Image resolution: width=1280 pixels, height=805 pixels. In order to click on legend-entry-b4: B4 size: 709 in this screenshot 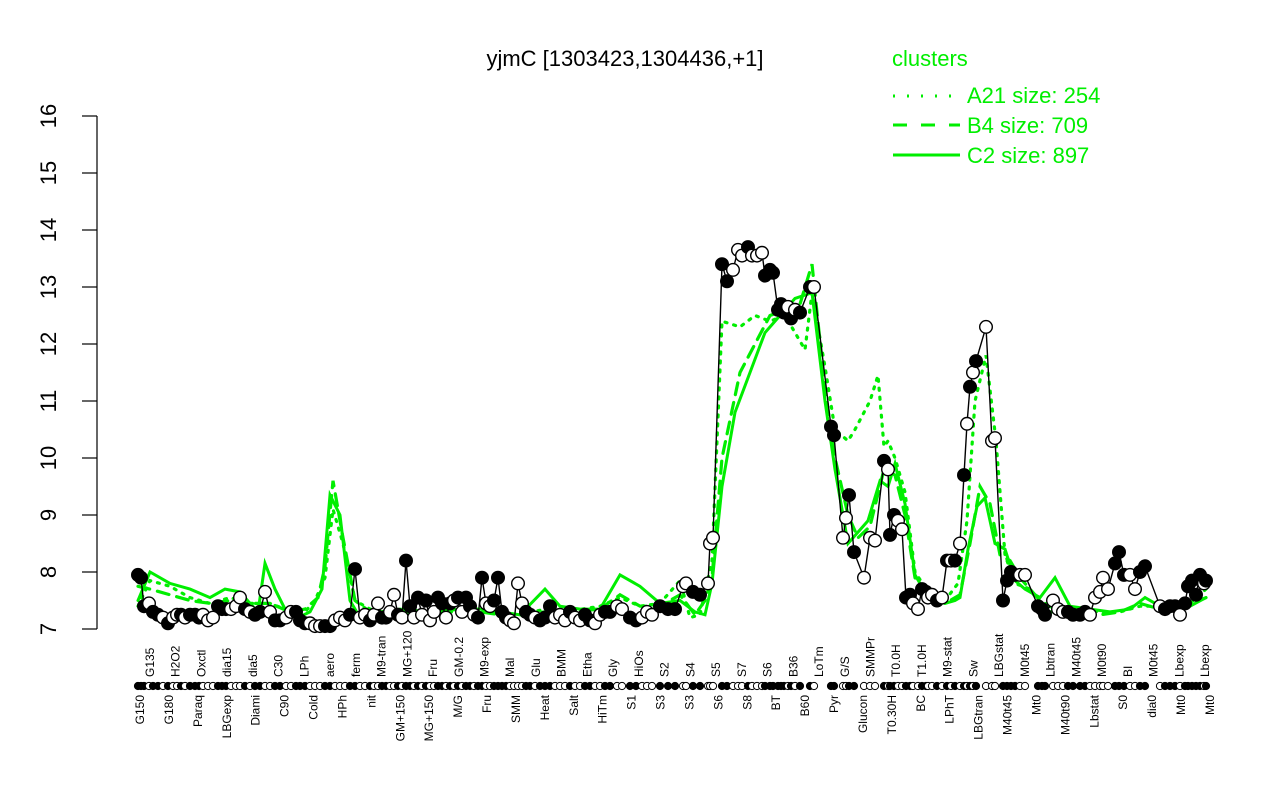, I will do `click(1027, 125)`.